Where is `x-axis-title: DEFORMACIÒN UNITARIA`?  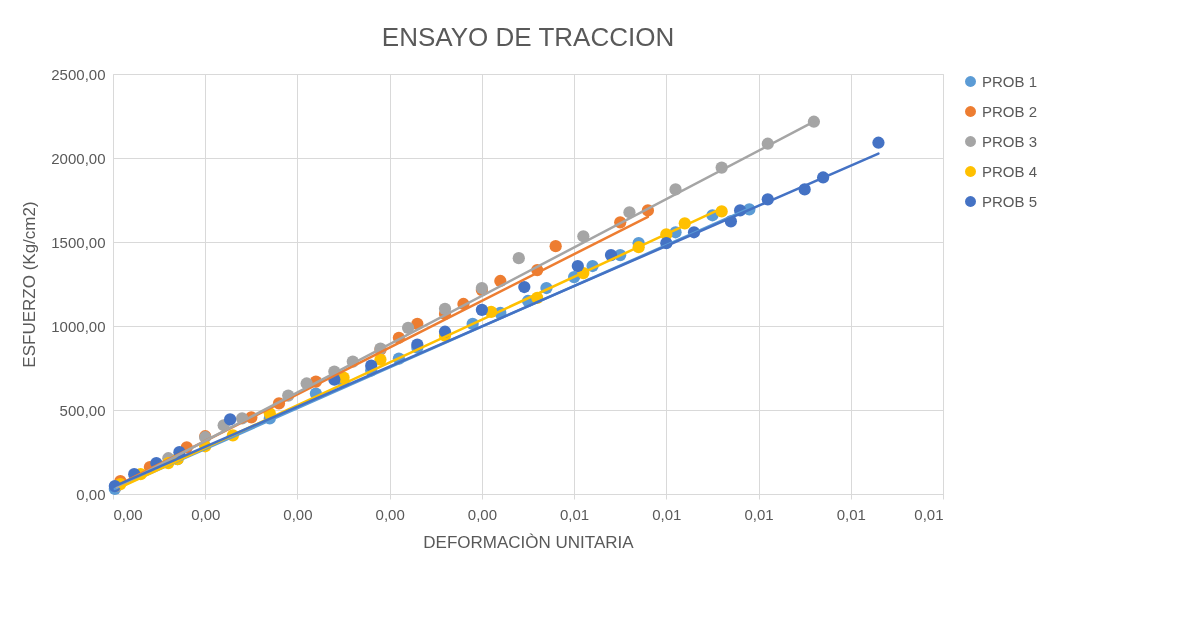
x-axis-title: DEFORMACIÒN UNITARIA is located at coordinates (529, 542).